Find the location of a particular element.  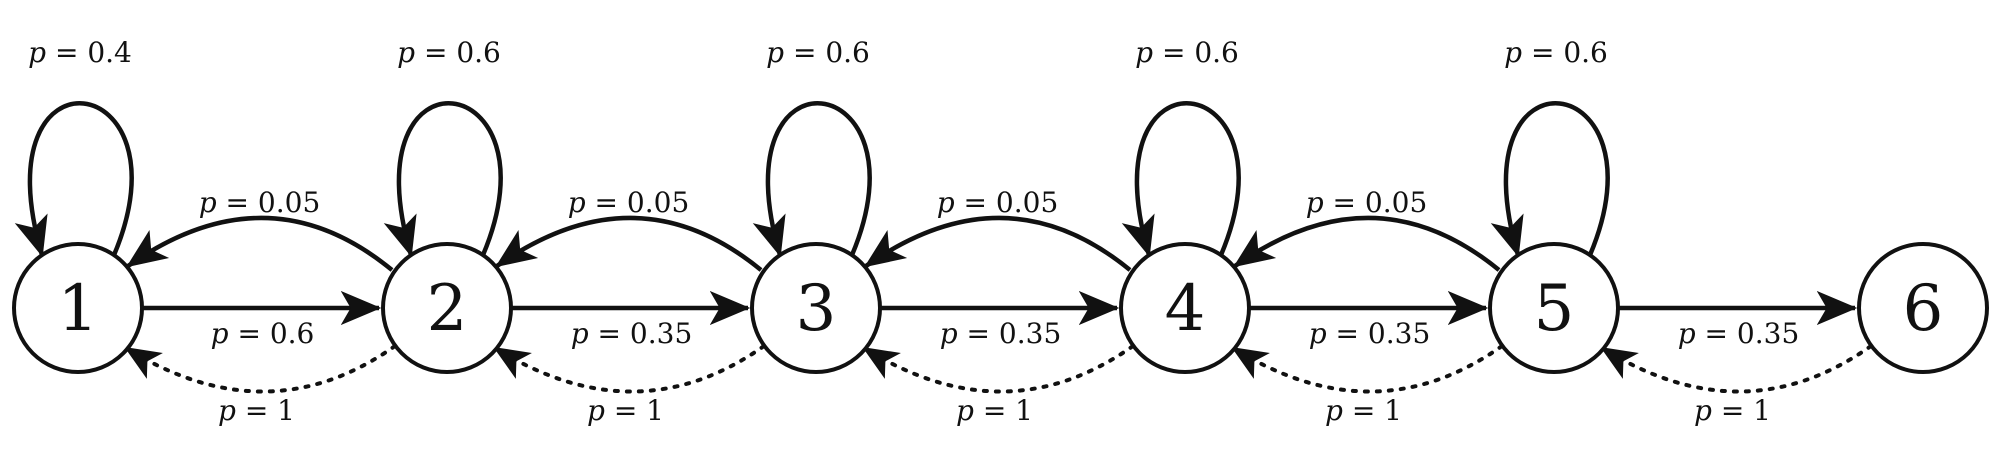

state-node: 6 is located at coordinates (1923, 308).